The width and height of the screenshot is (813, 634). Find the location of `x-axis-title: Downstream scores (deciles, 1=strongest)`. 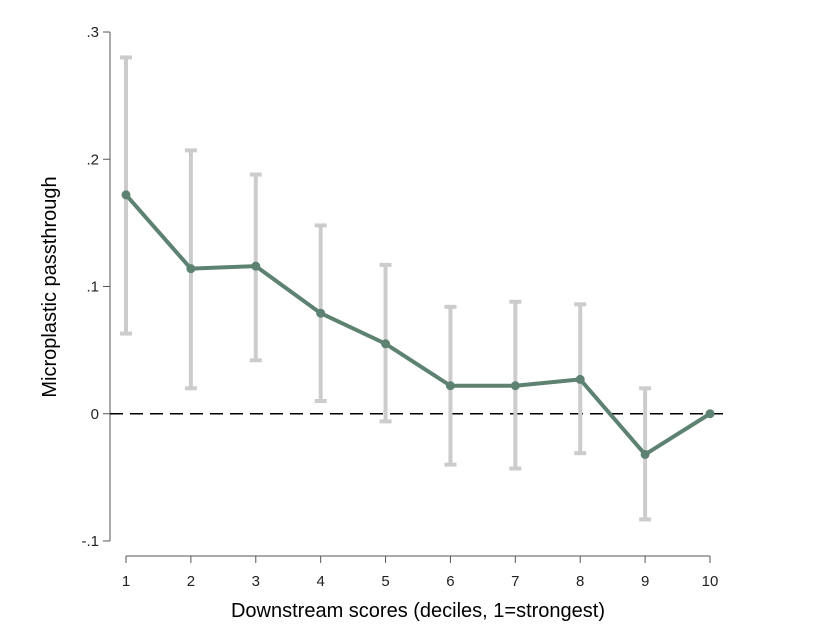

x-axis-title: Downstream scores (deciles, 1=strongest) is located at coordinates (418, 611).